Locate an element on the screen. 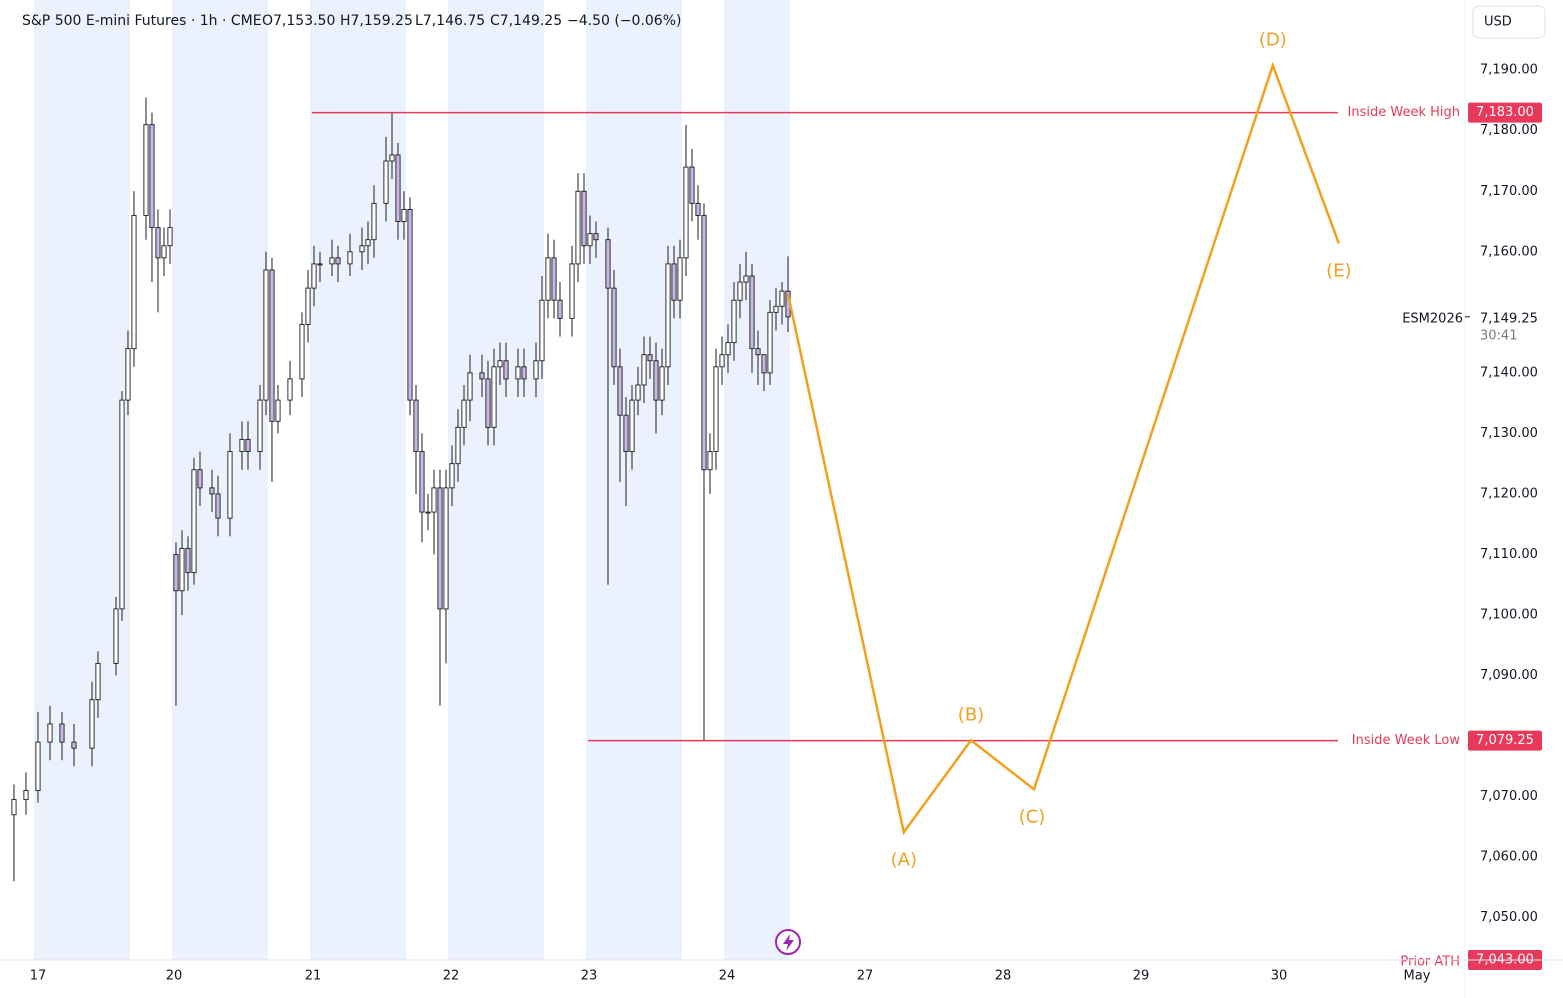 The height and width of the screenshot is (998, 1563). level-price-label: 7,183.00 is located at coordinates (1505, 112).